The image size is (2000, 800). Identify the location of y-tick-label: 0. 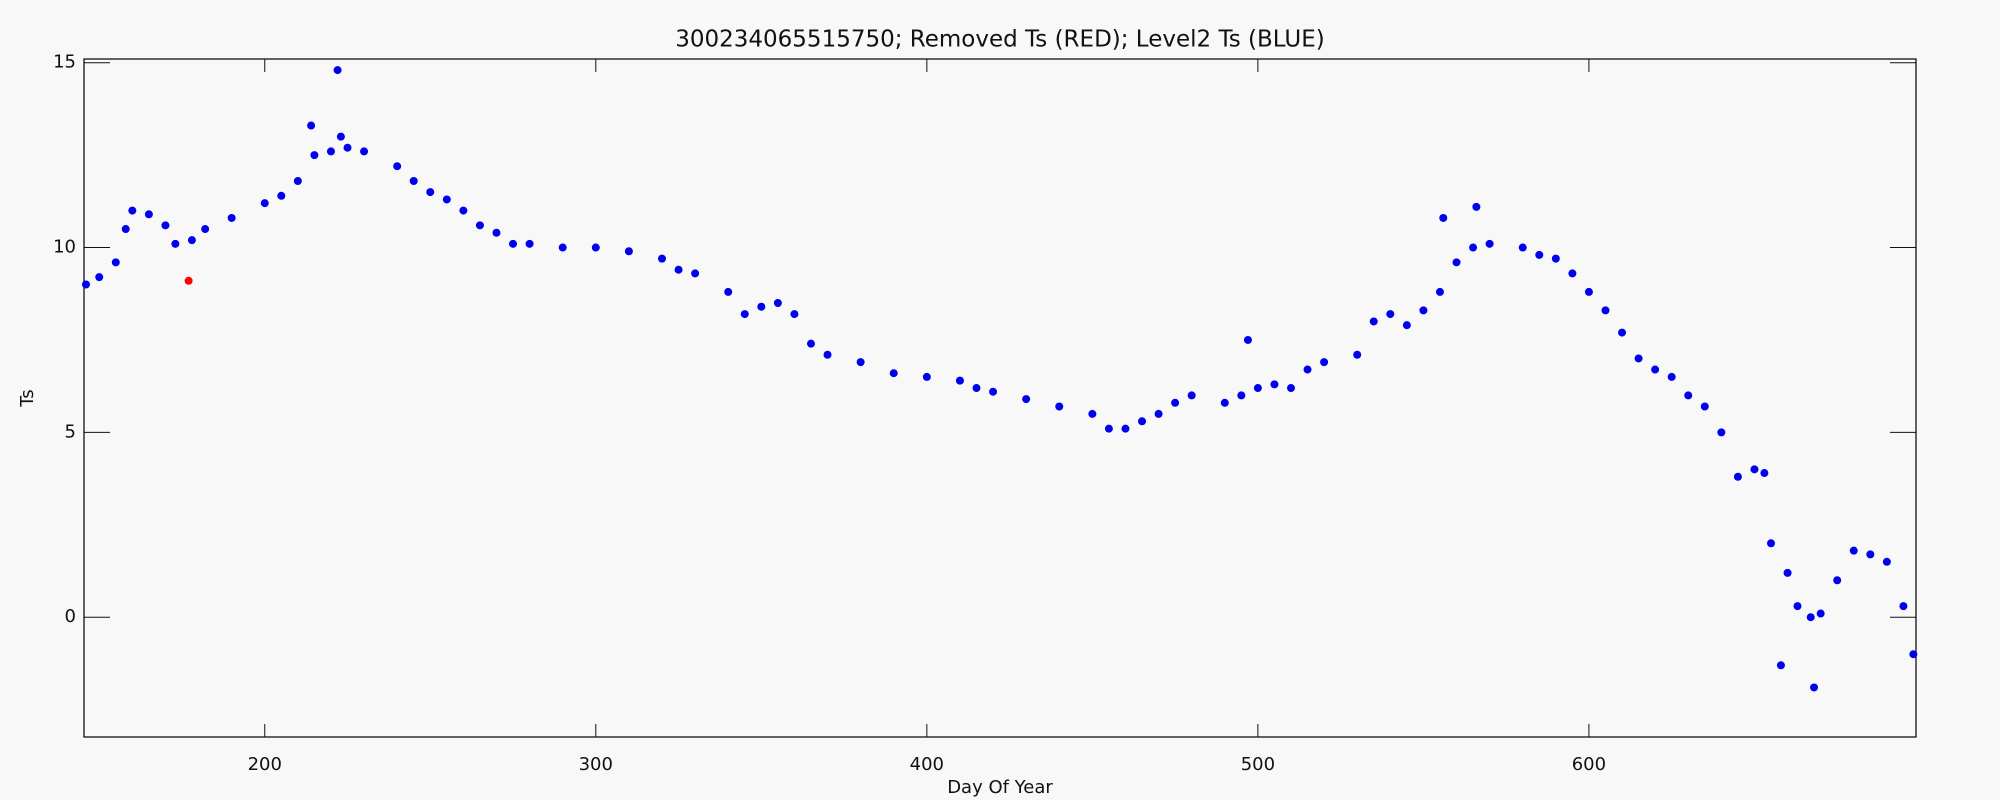
(70, 616).